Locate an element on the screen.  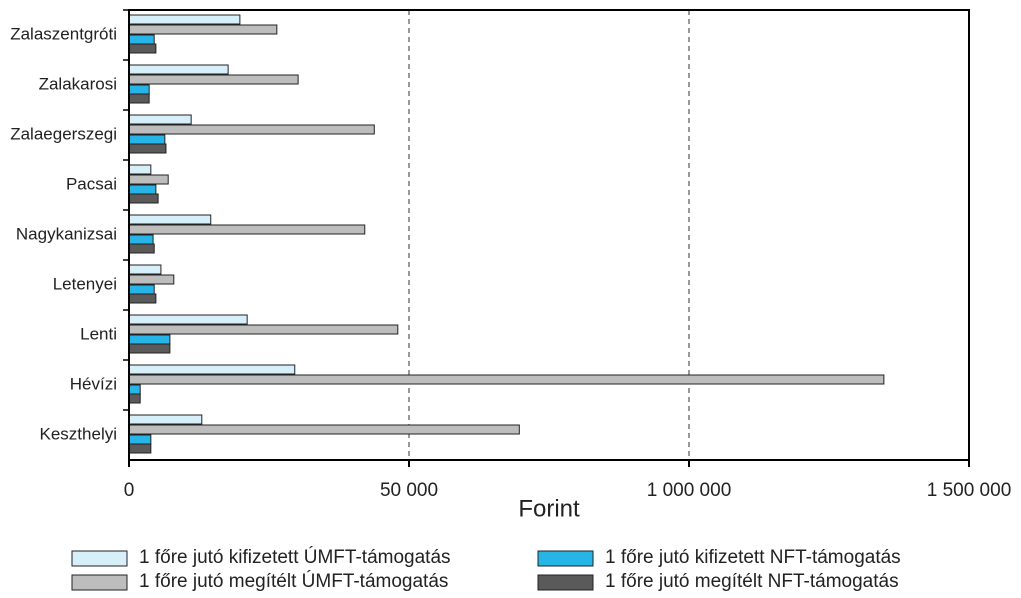
category-label: Pacsai is located at coordinates (91, 183).